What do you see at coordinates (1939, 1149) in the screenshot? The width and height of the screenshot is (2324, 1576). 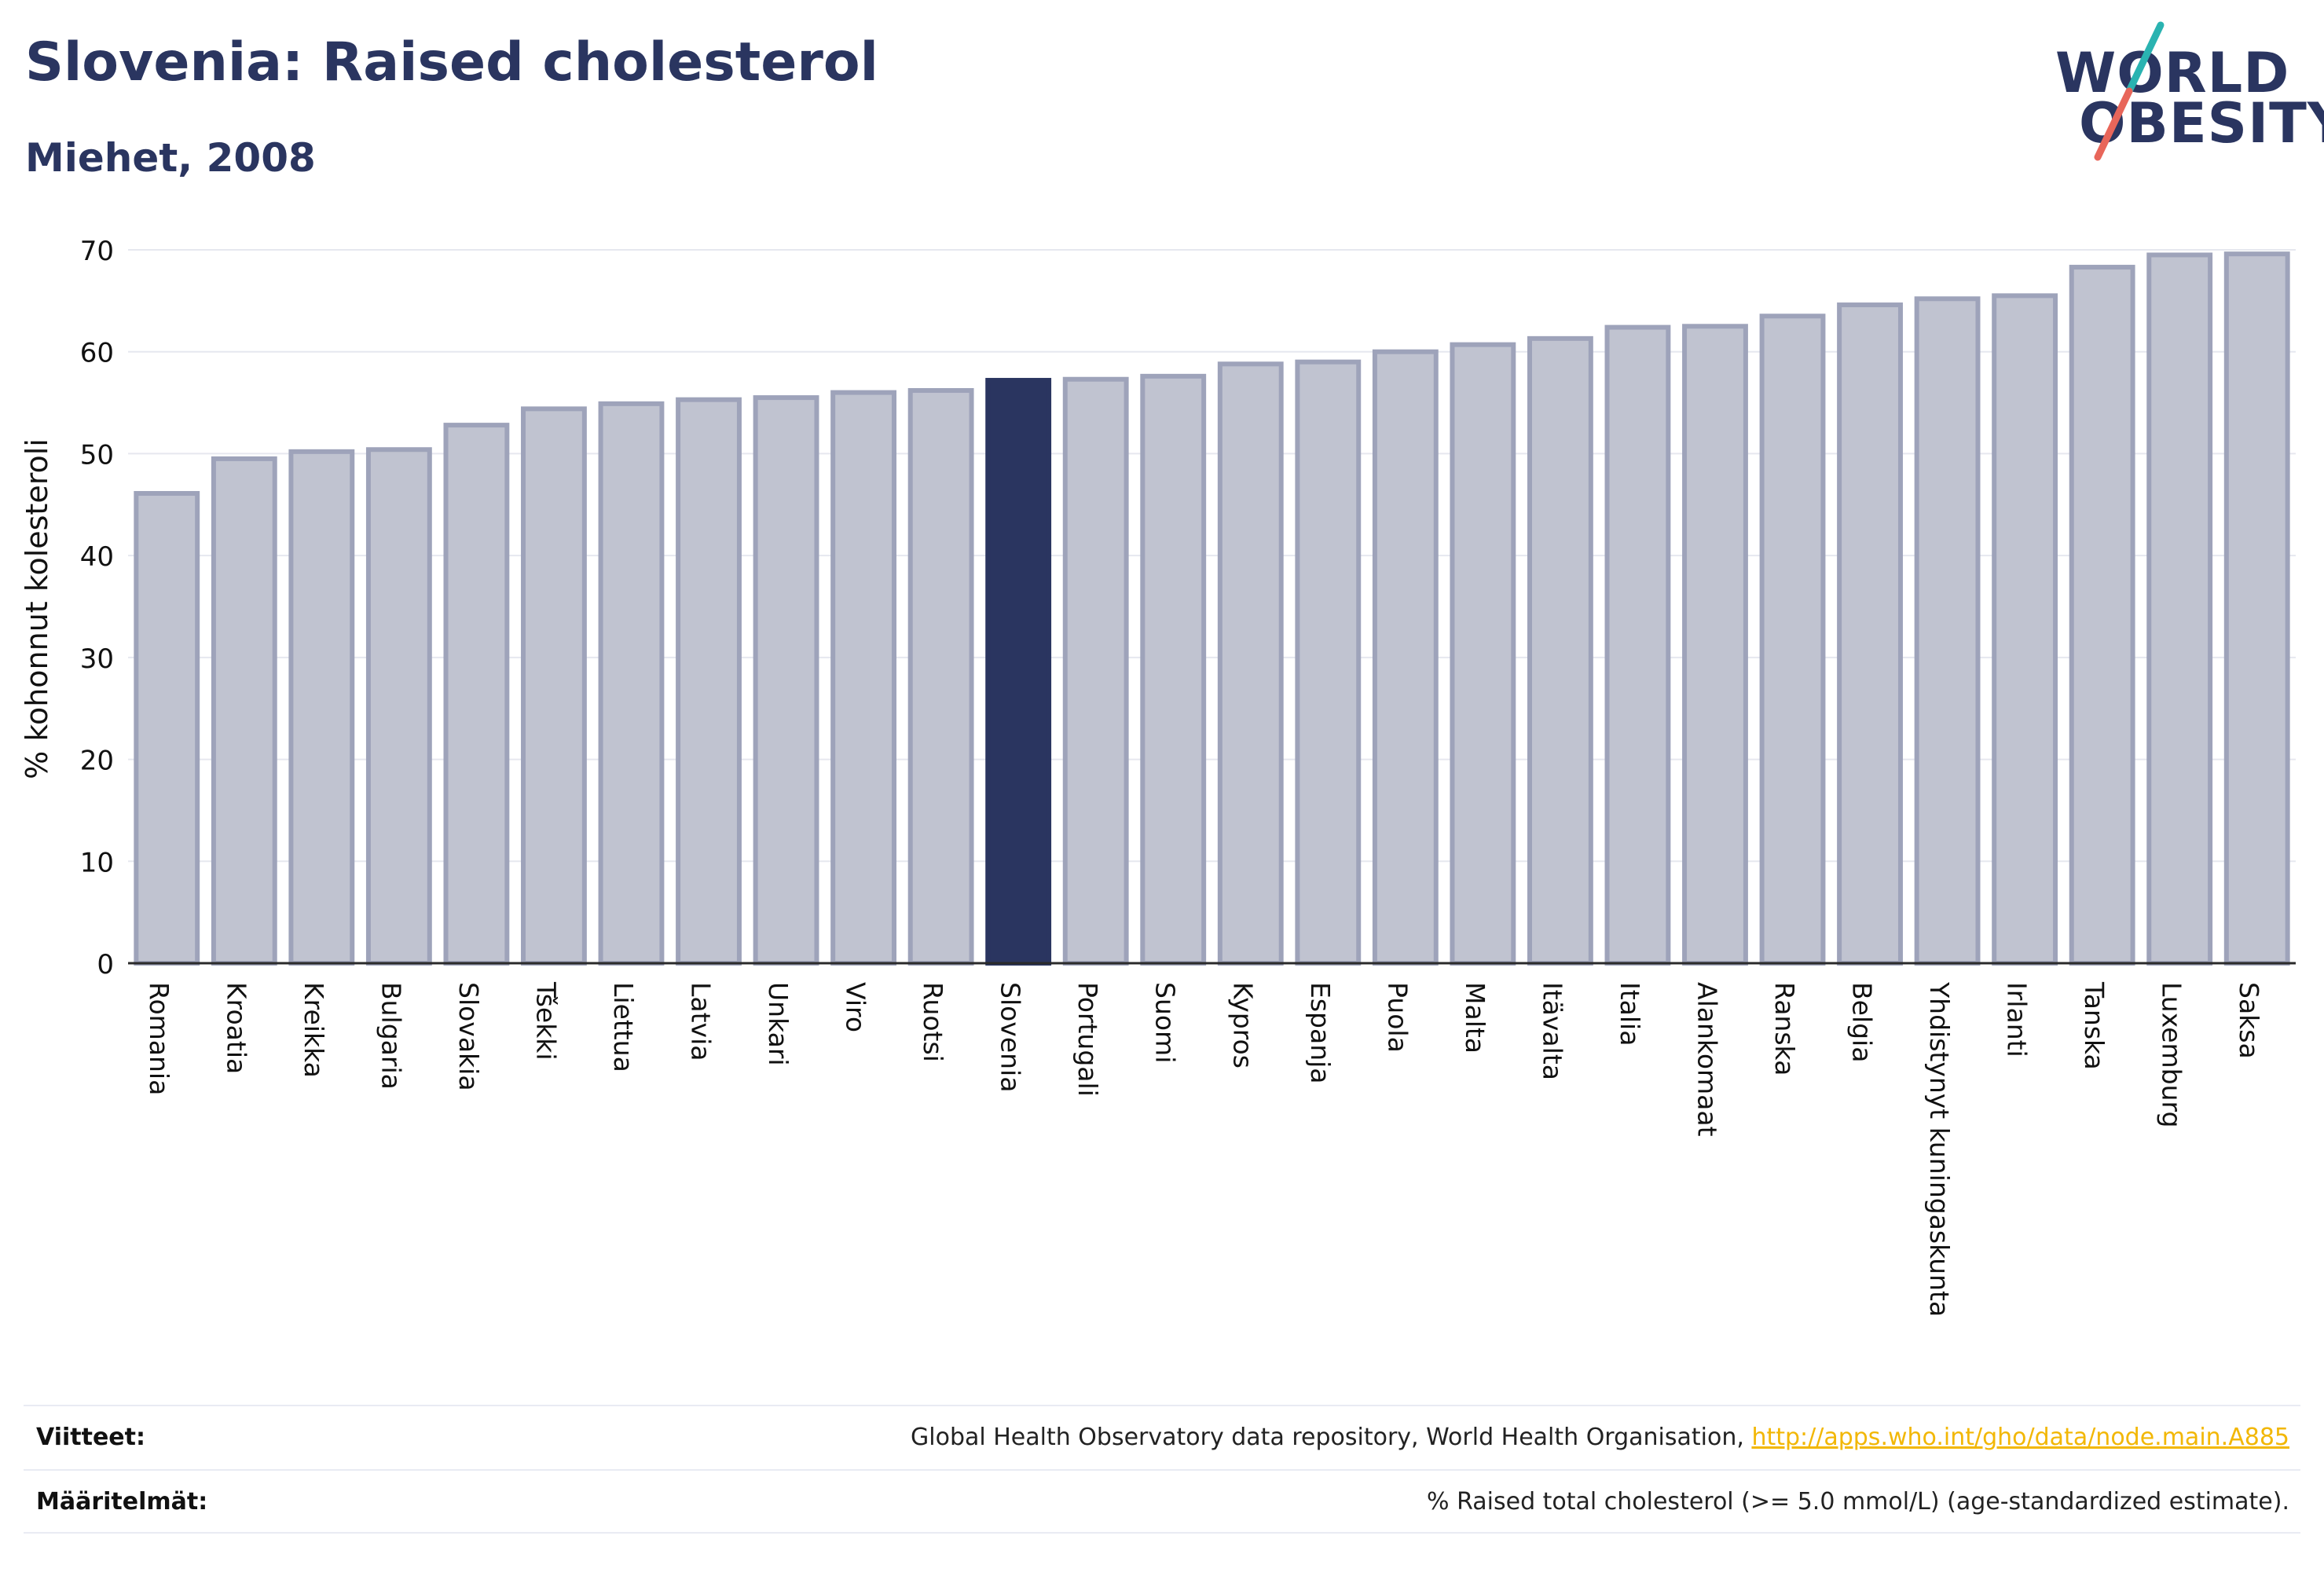 I see `x-tick-label: Yhdistynyt kuningaskunta` at bounding box center [1939, 1149].